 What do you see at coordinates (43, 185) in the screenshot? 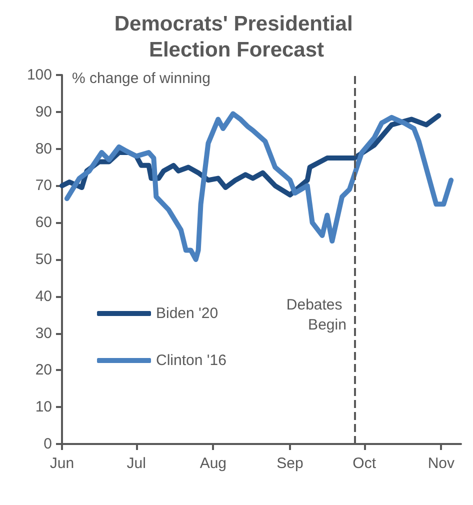
I see `y-tick-label: 70` at bounding box center [43, 185].